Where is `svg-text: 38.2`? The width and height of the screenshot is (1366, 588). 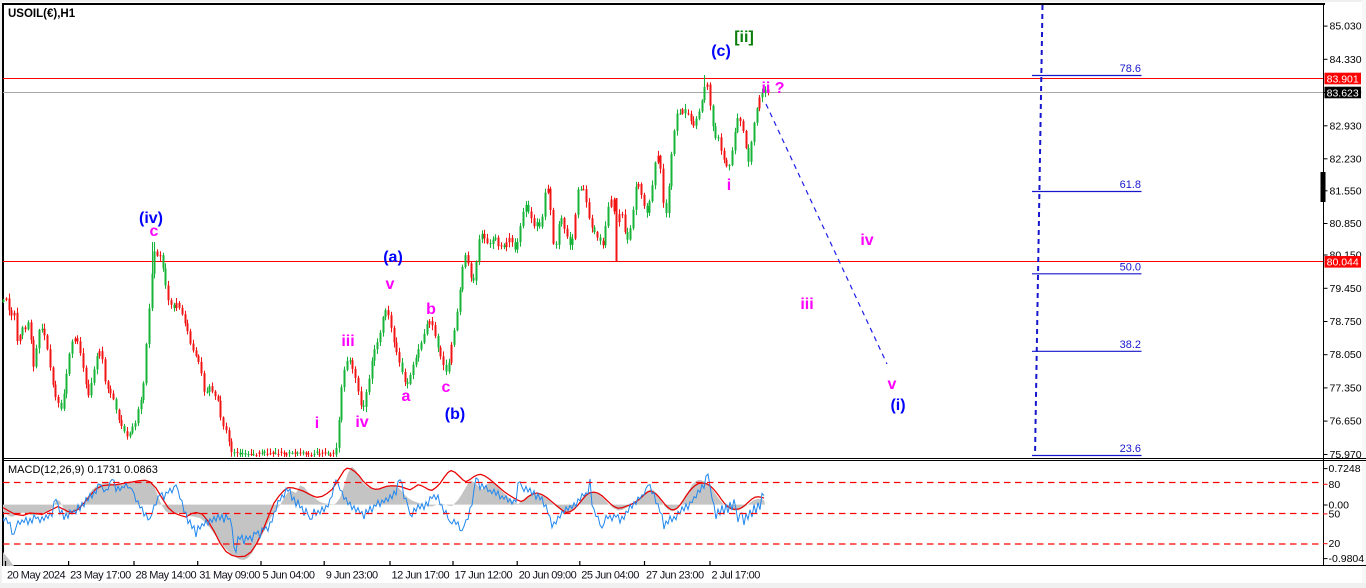
svg-text: 38.2 is located at coordinates (1130, 345).